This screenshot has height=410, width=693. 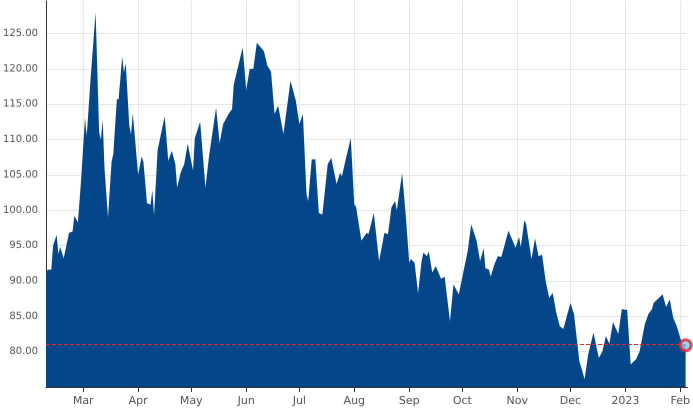 I want to click on y-tick-label: 115.00, so click(x=20, y=104).